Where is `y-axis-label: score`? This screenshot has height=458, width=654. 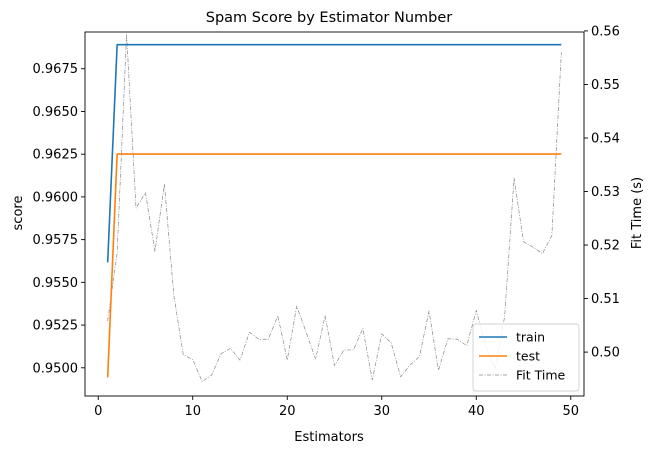
y-axis-label: score is located at coordinates (18, 213).